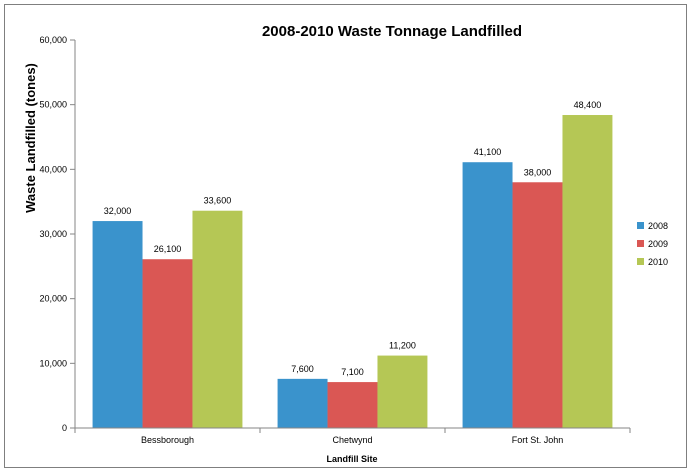  What do you see at coordinates (352, 372) in the screenshot?
I see `bar-data-label: 7,100` at bounding box center [352, 372].